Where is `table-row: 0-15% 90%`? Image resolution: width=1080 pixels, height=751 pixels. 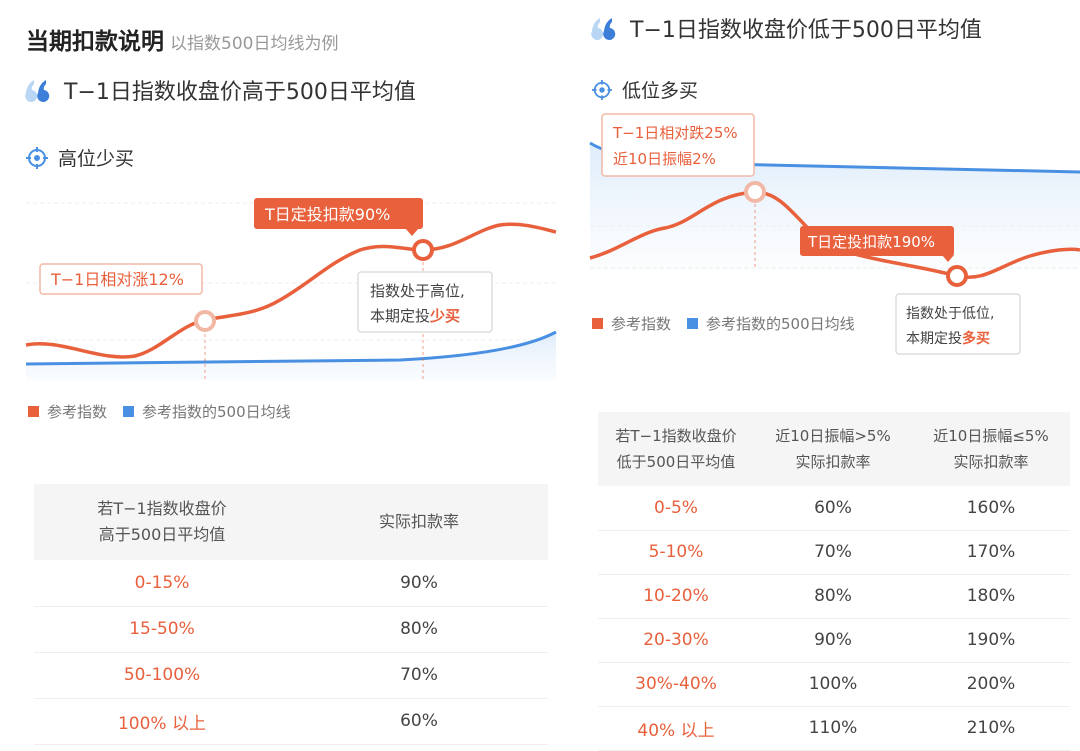 table-row: 0-15% 90% is located at coordinates (291, 583).